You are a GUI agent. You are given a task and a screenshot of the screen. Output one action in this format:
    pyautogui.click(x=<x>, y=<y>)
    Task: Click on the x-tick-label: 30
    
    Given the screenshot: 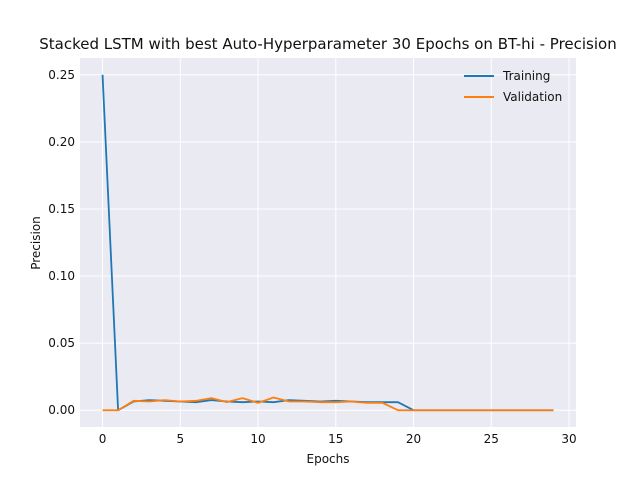 What is the action you would take?
    pyautogui.click(x=568, y=439)
    